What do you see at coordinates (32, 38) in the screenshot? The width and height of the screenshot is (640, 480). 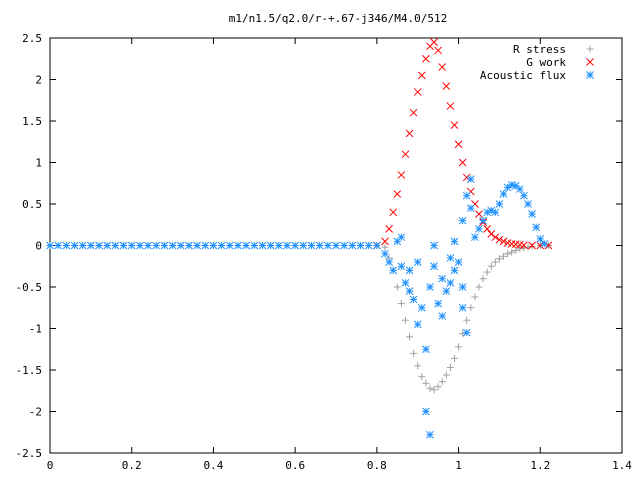 I see `y-tick-label: 2.5` at bounding box center [32, 38].